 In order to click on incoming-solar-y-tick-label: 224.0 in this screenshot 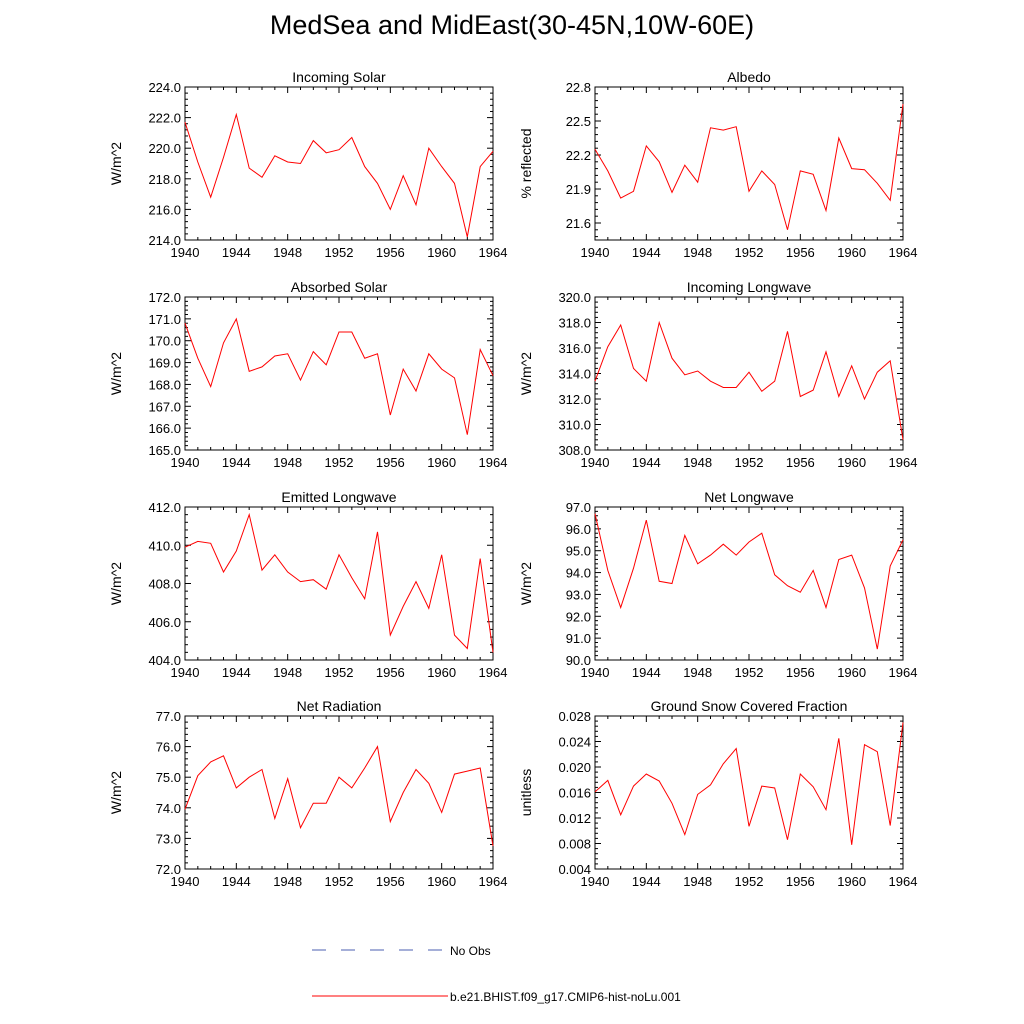, I will do `click(164, 87)`.